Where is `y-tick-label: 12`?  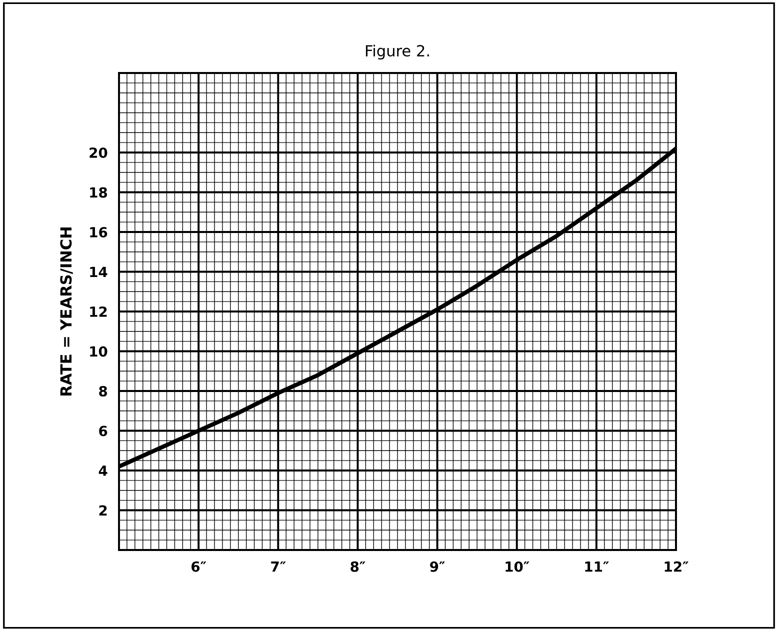 y-tick-label: 12 is located at coordinates (98, 311).